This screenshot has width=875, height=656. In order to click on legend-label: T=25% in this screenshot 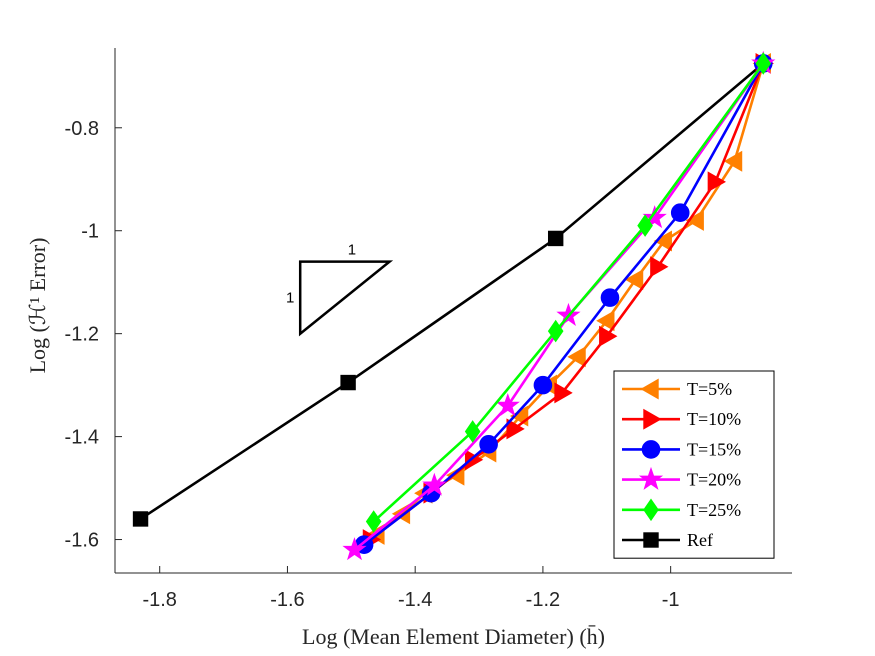, I will do `click(714, 510)`.